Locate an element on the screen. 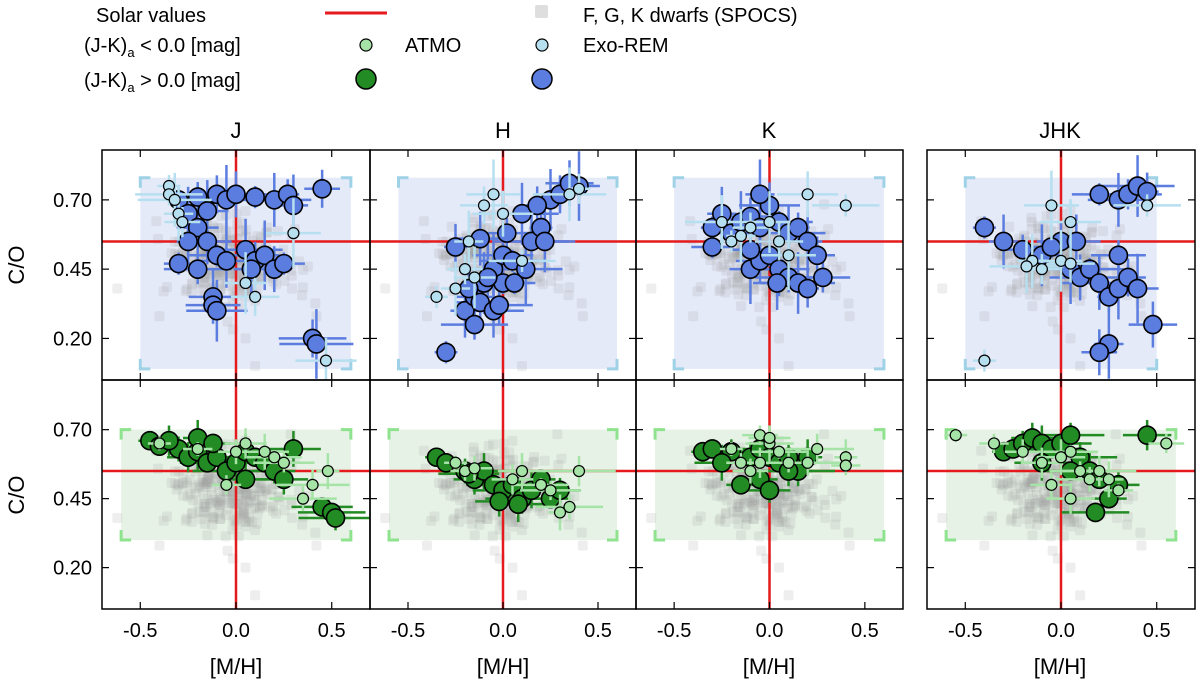  y-tick-label: 0.45 is located at coordinates (72, 270).